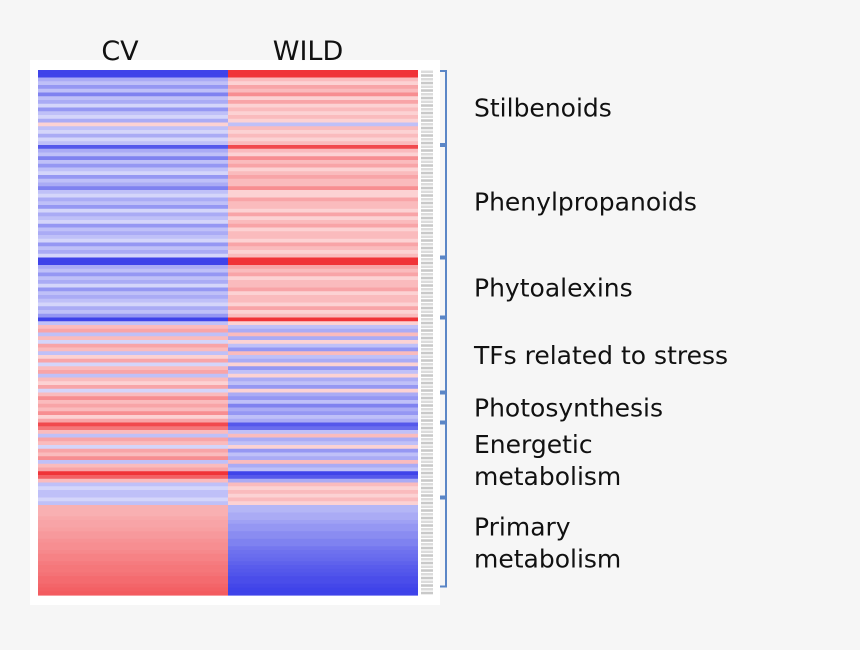 This screenshot has height=650, width=860. I want to click on column-label-wild: WILD, so click(308, 51).